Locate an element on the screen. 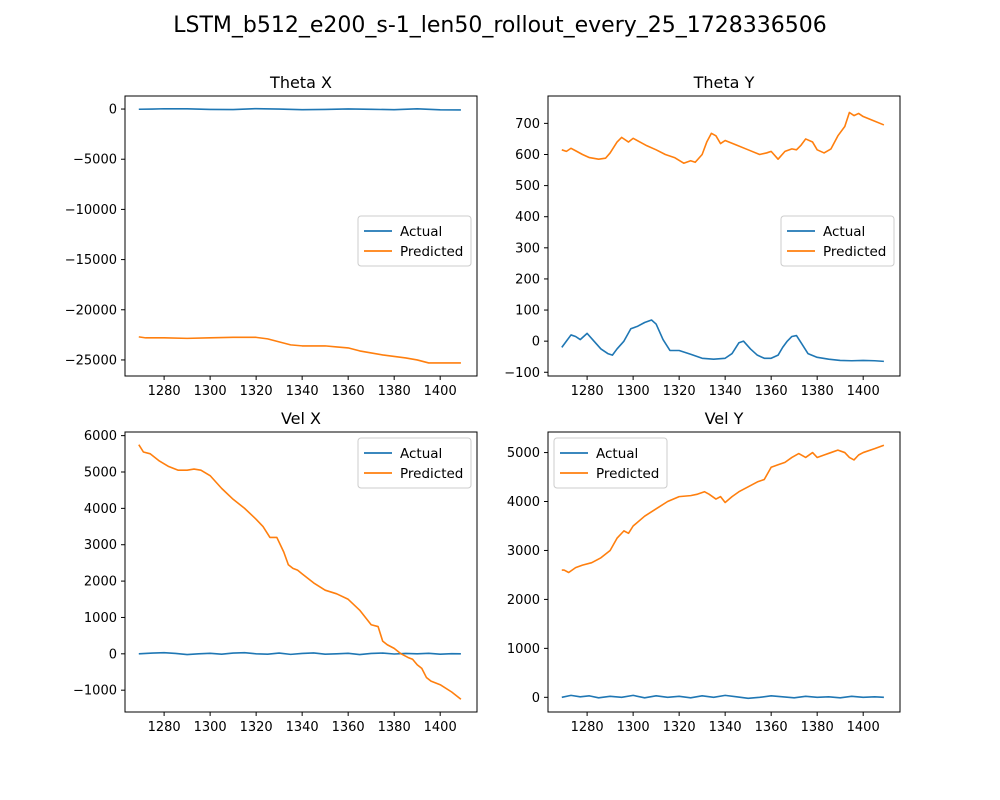  y-tick-label: 100 is located at coordinates (527, 311).